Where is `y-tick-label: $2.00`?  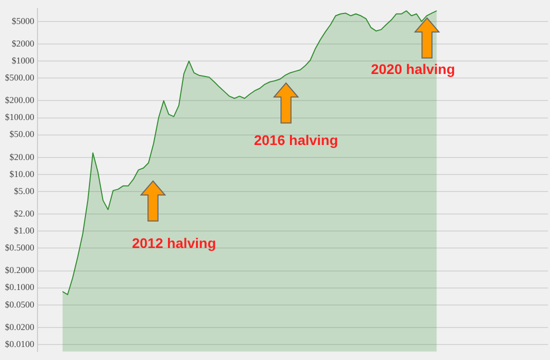
y-tick-label: $2.00 is located at coordinates (24, 213).